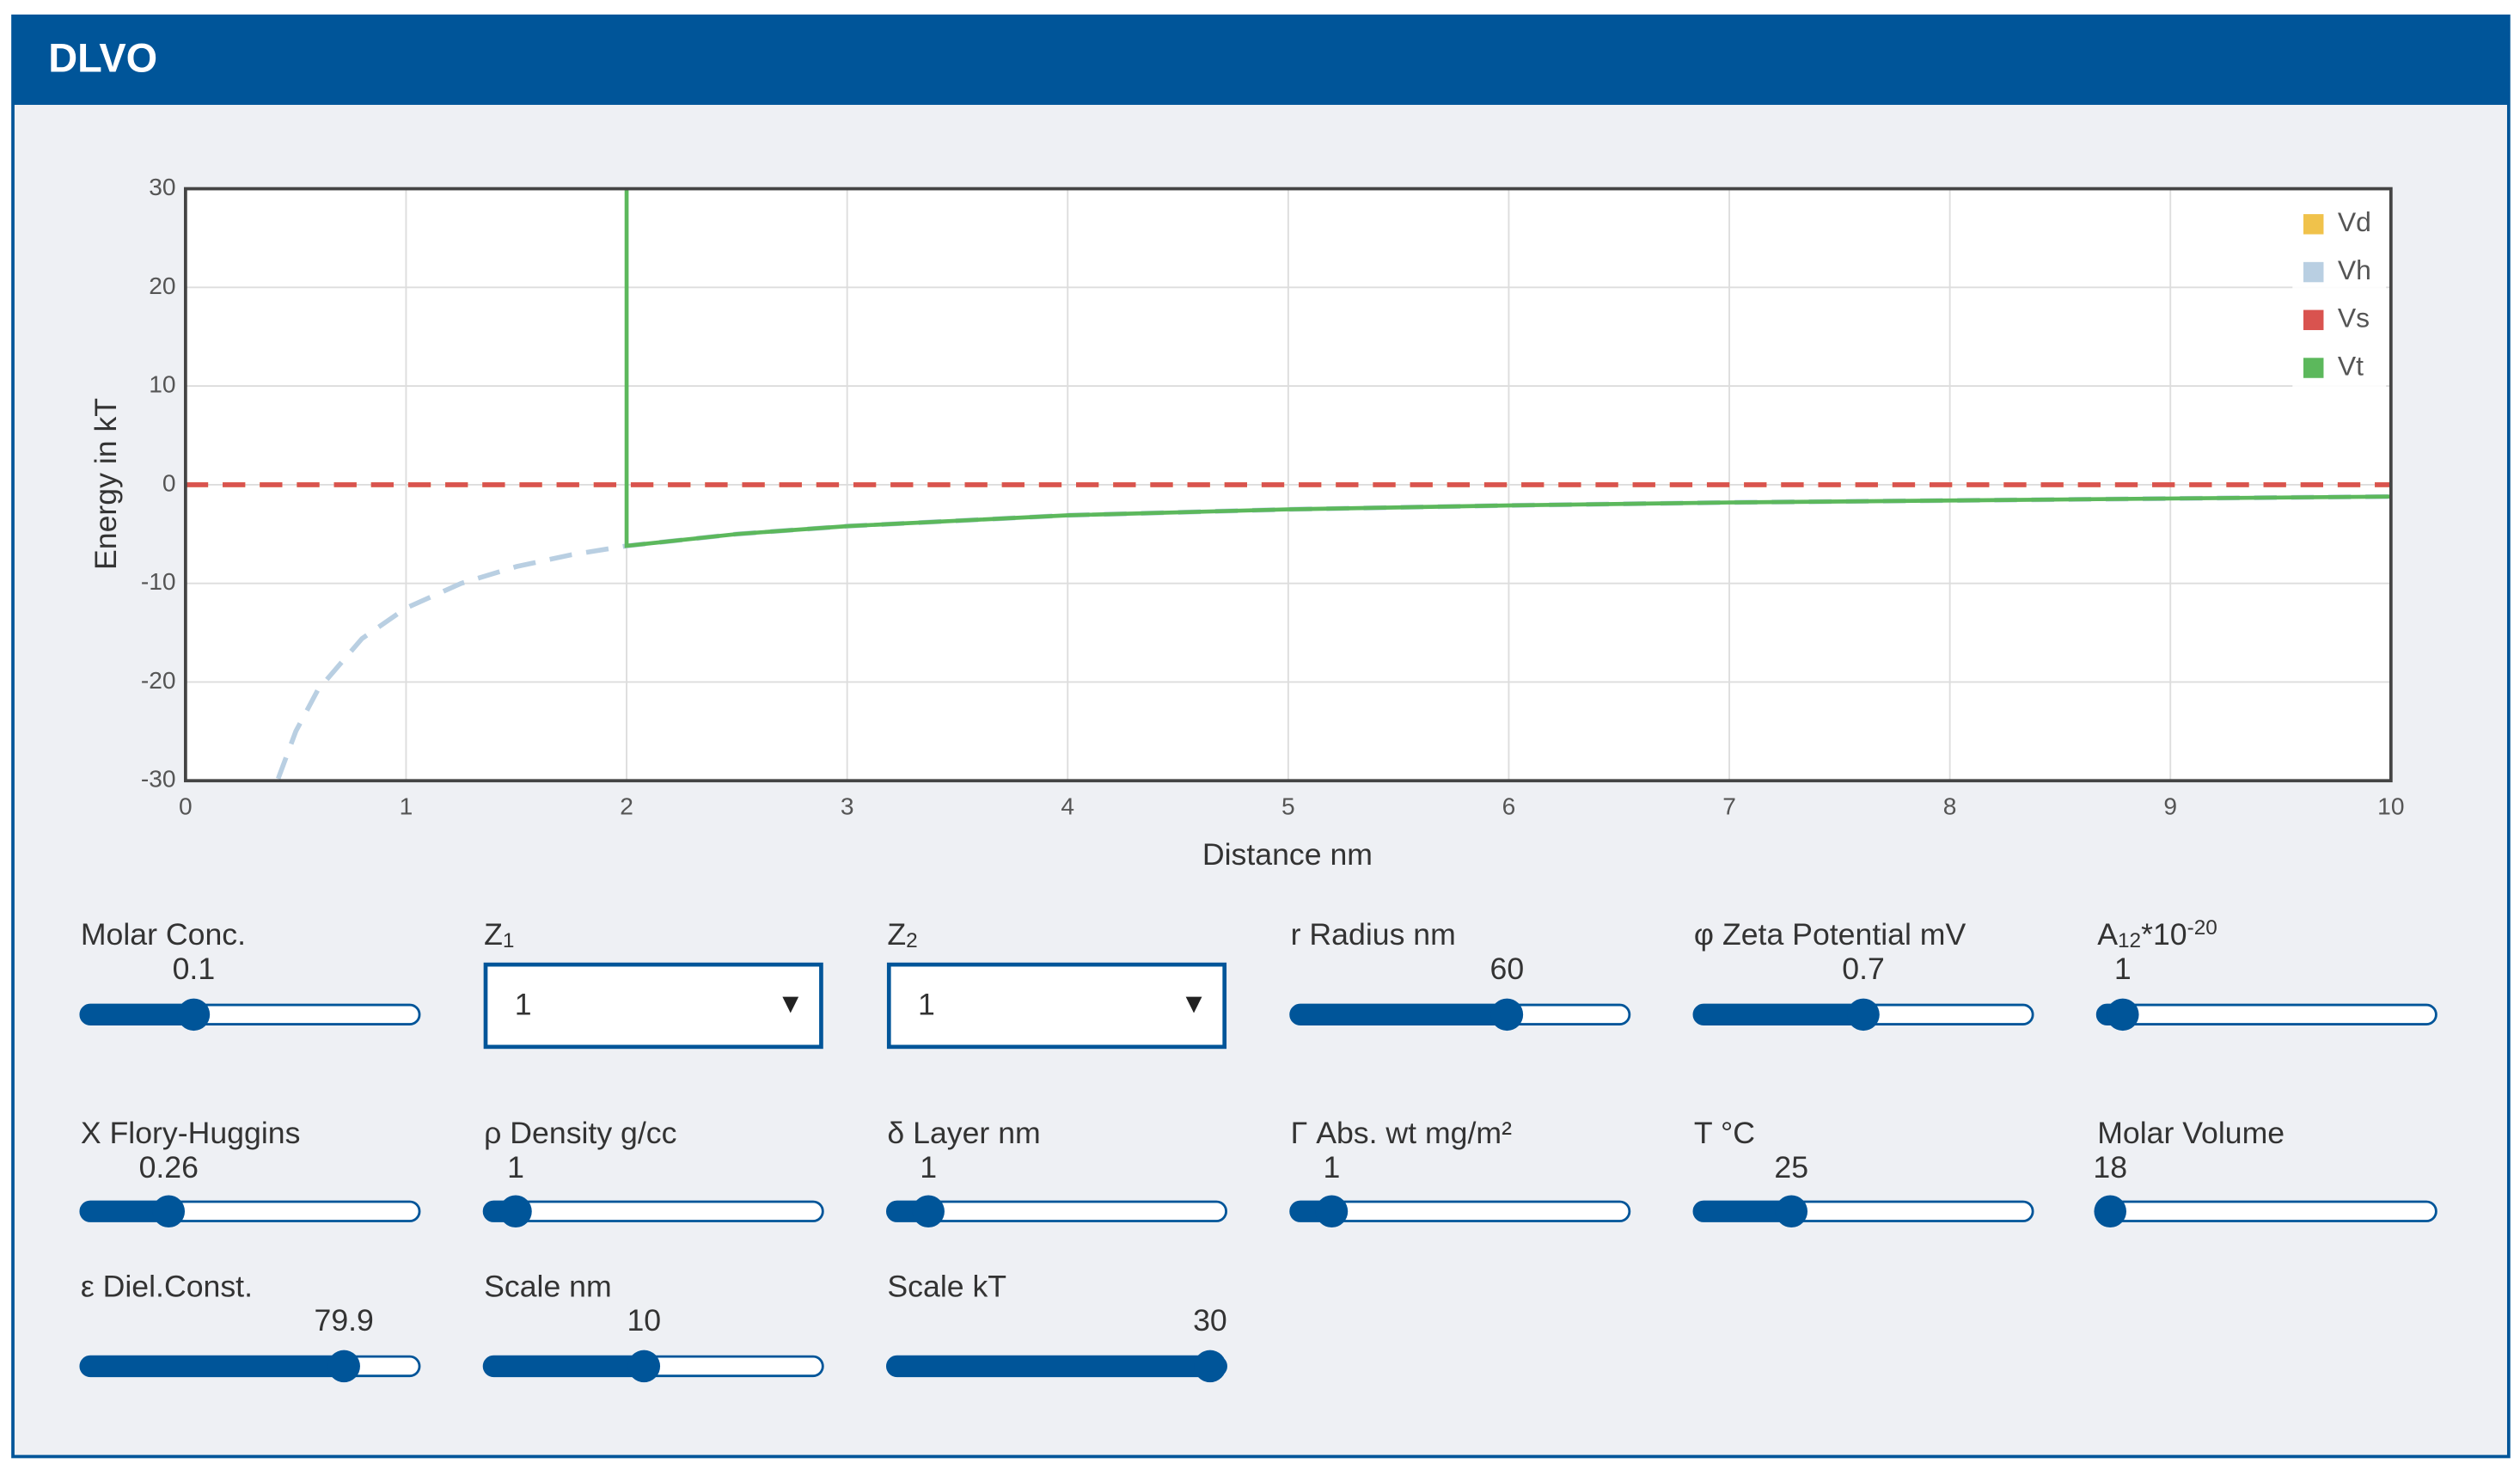 The width and height of the screenshot is (2520, 1463). What do you see at coordinates (847, 807) in the screenshot?
I see `x-tick-label: 3` at bounding box center [847, 807].